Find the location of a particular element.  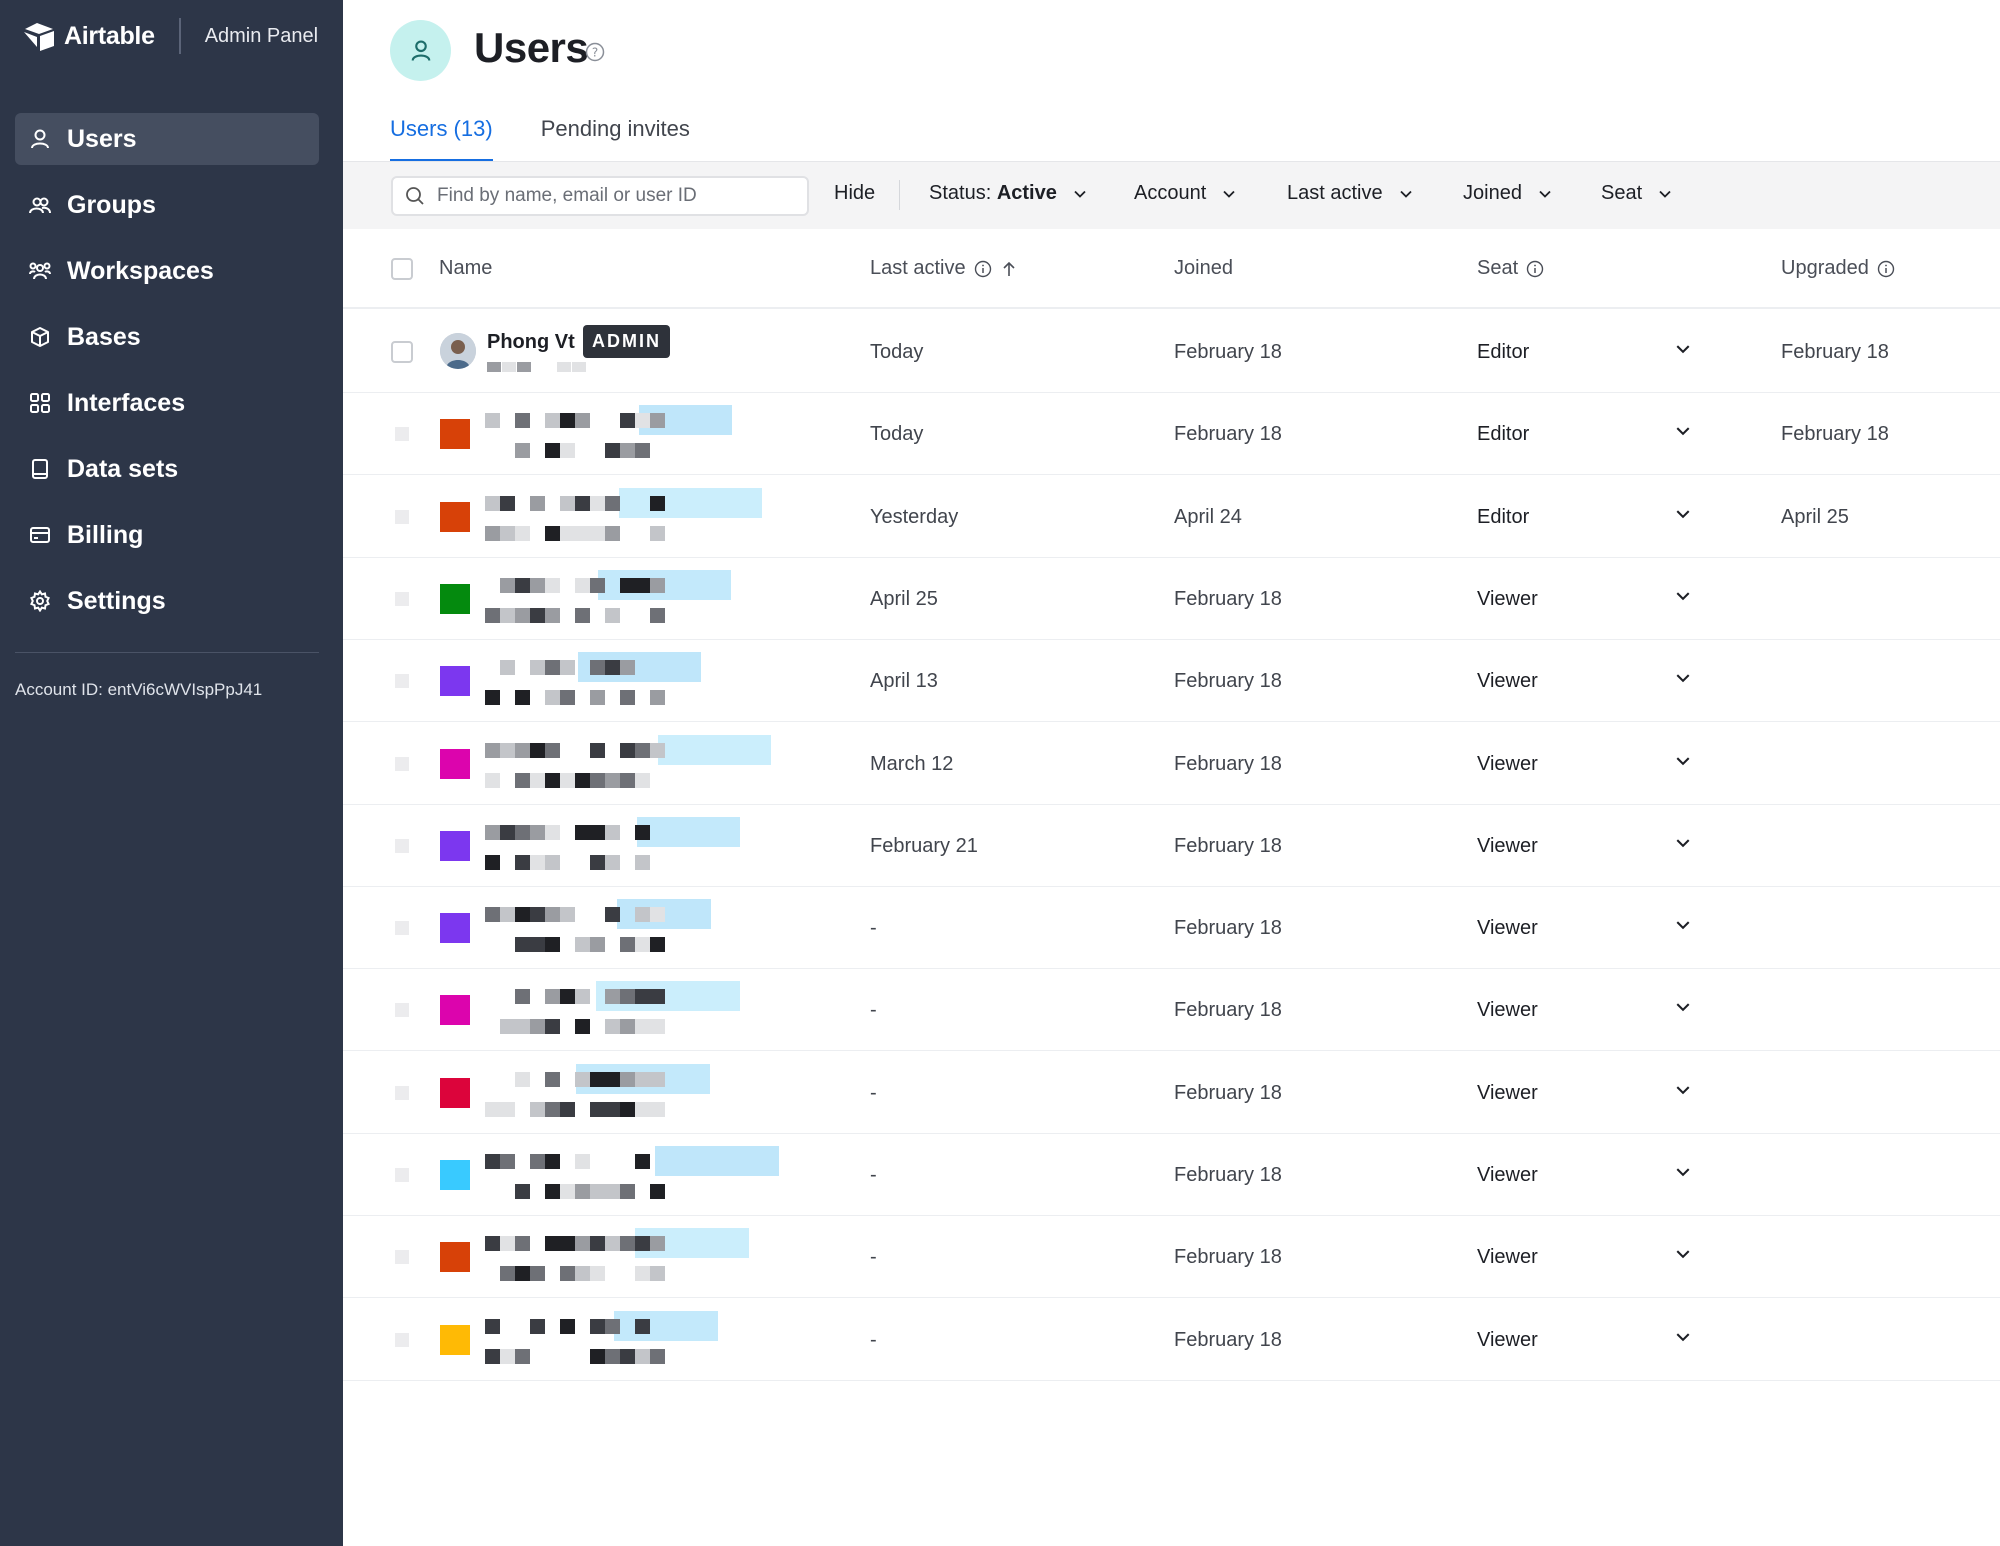

column-upgraded: Upgraded is located at coordinates (1838, 268).